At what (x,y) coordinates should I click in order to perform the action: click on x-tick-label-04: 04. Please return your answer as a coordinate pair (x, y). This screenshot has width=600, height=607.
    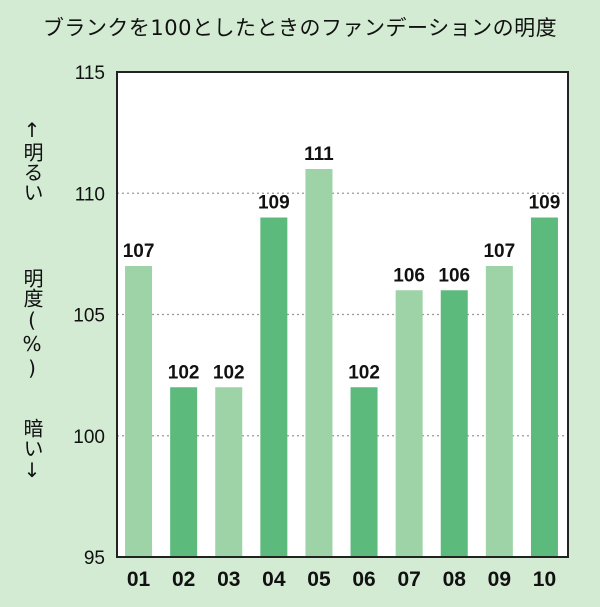
    Looking at the image, I should click on (274, 579).